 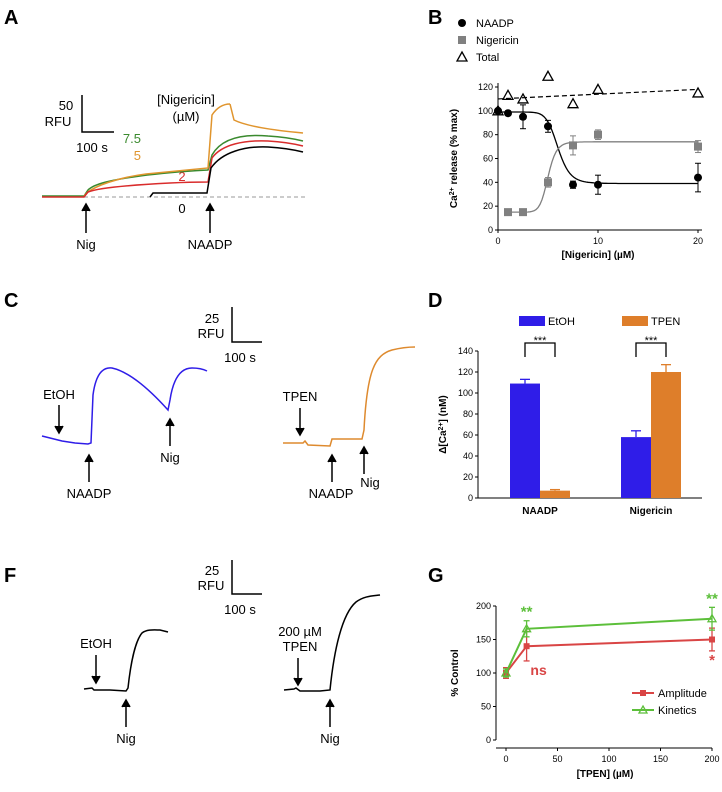 What do you see at coordinates (300, 646) in the screenshot?
I see `arrow-label-tpen-f: TPEN` at bounding box center [300, 646].